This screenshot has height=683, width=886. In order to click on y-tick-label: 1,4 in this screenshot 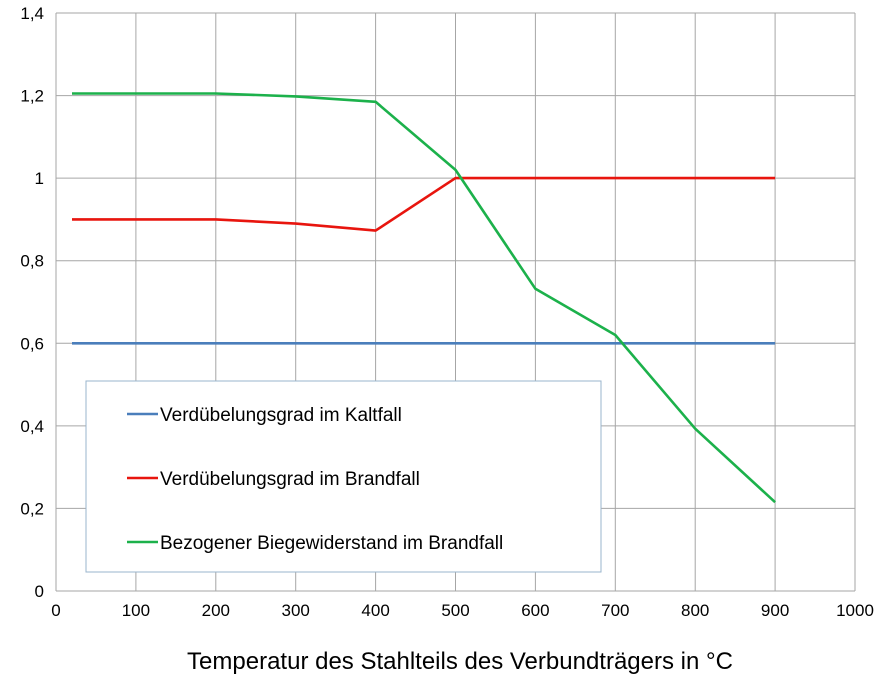, I will do `click(32, 13)`.